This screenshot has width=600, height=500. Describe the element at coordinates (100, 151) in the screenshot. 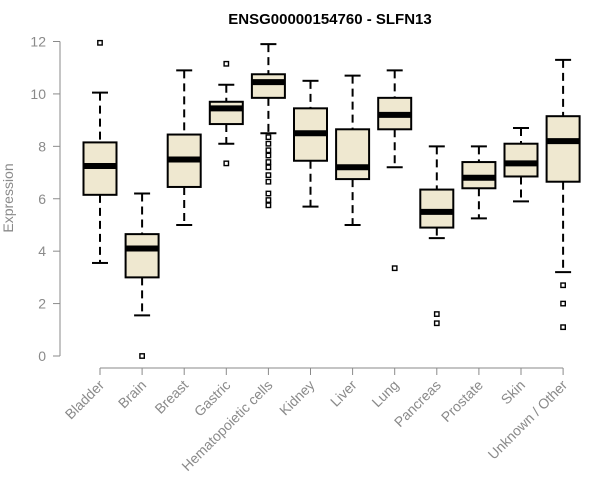

I see `box-bladder` at that location.